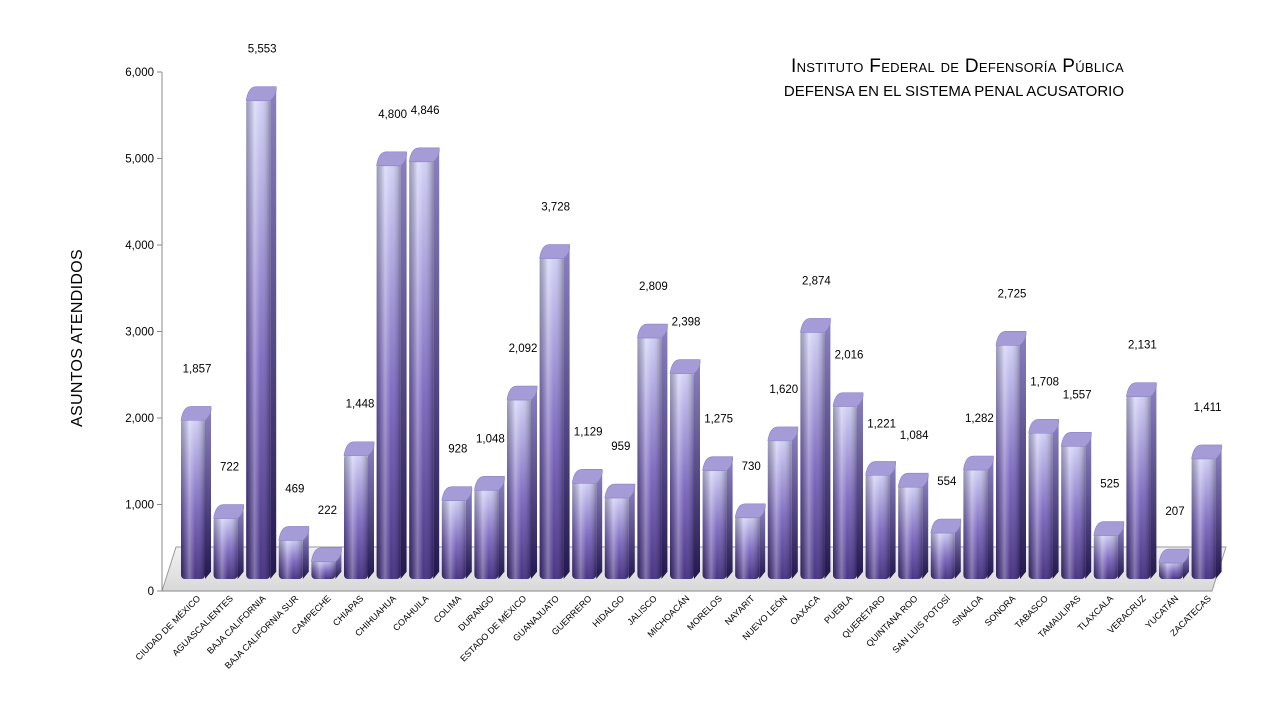 This screenshot has width=1280, height=720. Describe the element at coordinates (849, 356) in the screenshot. I see `data-label: 2,016` at that location.